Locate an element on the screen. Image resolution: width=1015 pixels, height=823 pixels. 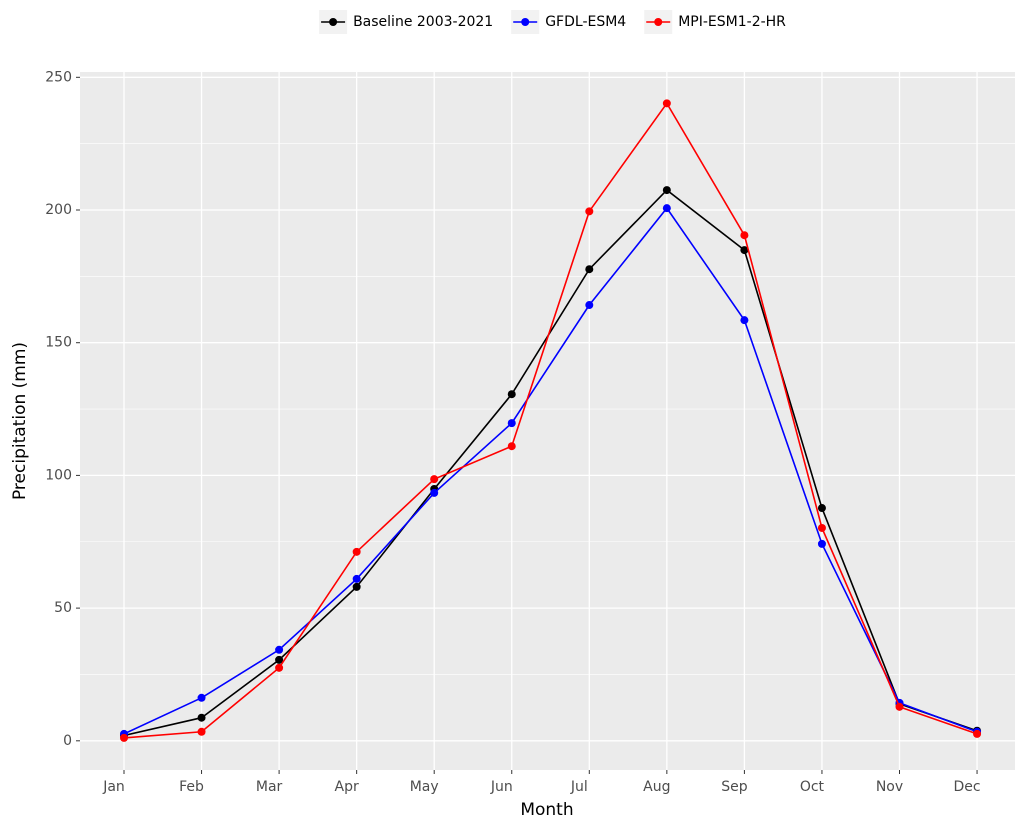
legend-label: Baseline 2003-2021 is located at coordinates (423, 22).